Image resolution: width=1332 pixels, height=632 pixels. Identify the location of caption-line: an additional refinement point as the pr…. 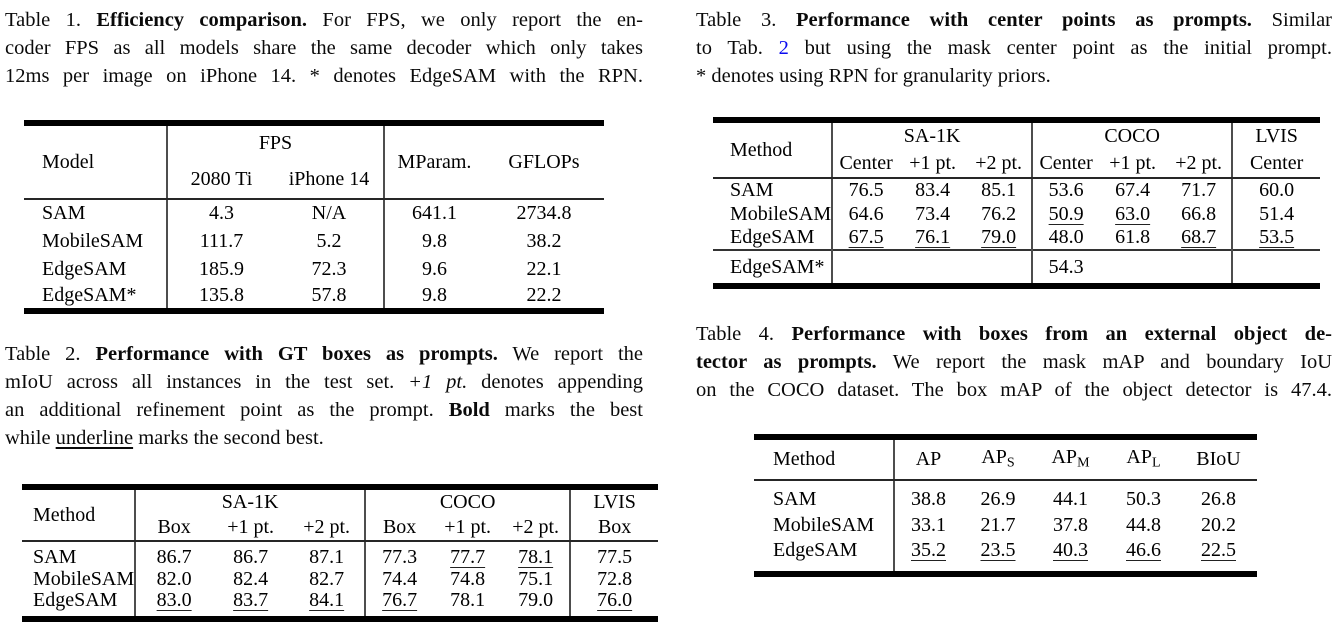
(324, 410).